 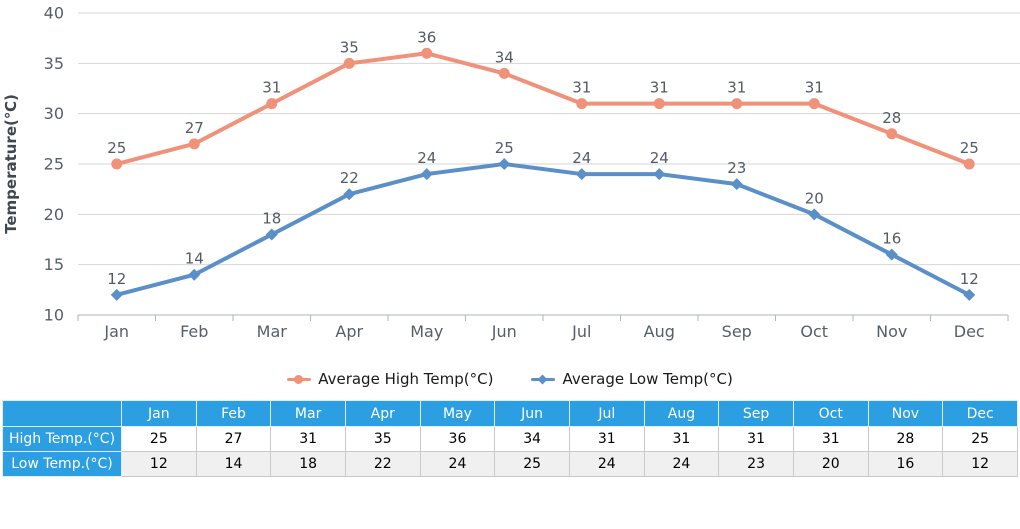 I want to click on y-axis-tick-label: 30, so click(x=54, y=113).